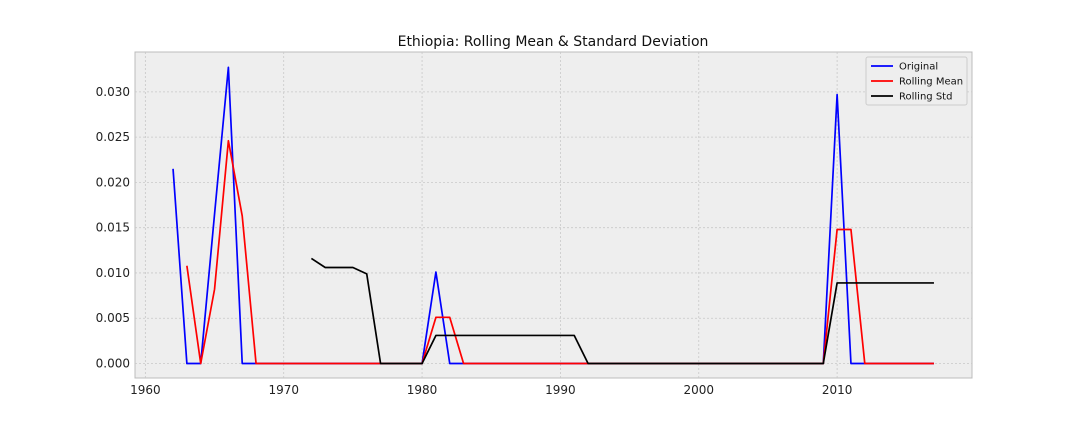 The image size is (1080, 432). I want to click on y-tick-label: 0.030, so click(113, 92).